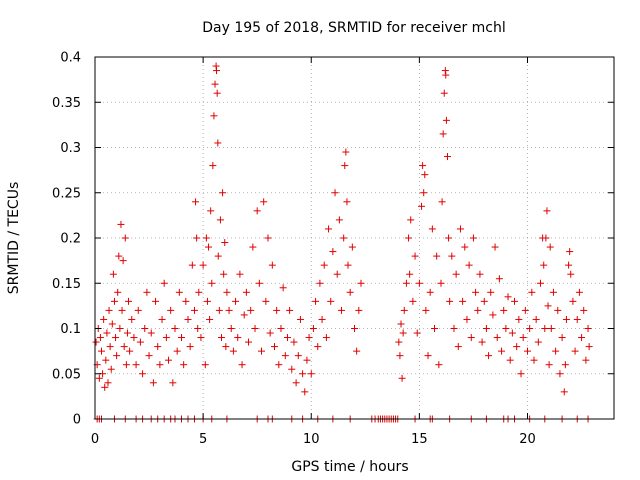 The height and width of the screenshot is (480, 640). Describe the element at coordinates (66, 374) in the screenshot. I see `y-tick-label: 0.05` at that location.